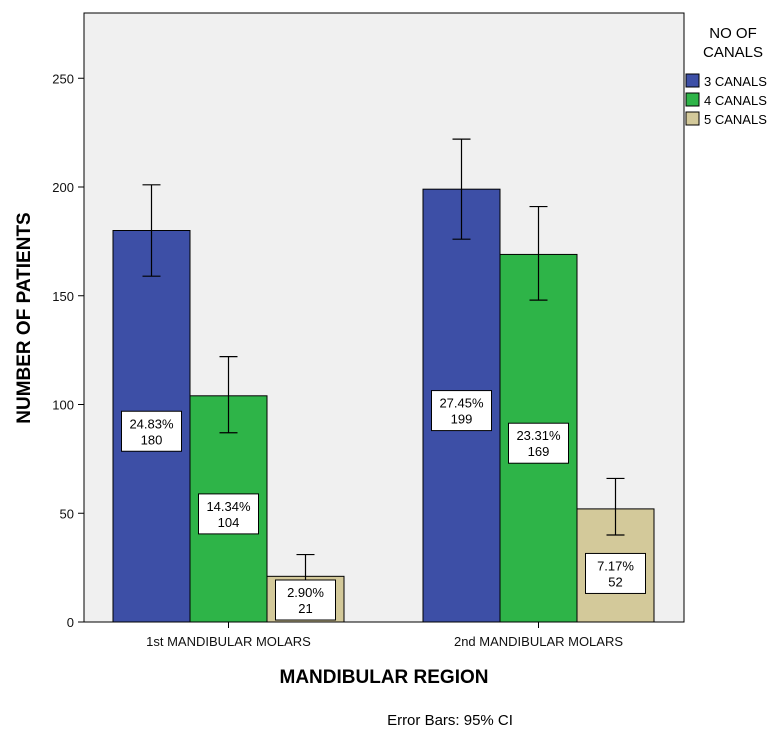 This screenshot has width=783, height=731. Describe the element at coordinates (229, 522) in the screenshot. I see `data-label-count: 104` at that location.